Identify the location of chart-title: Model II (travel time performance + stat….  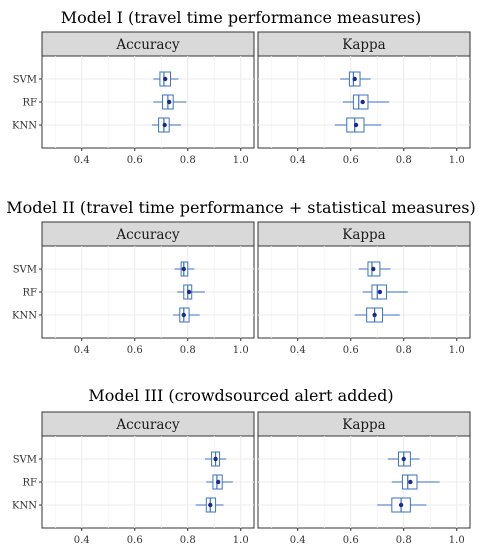
(241, 207).